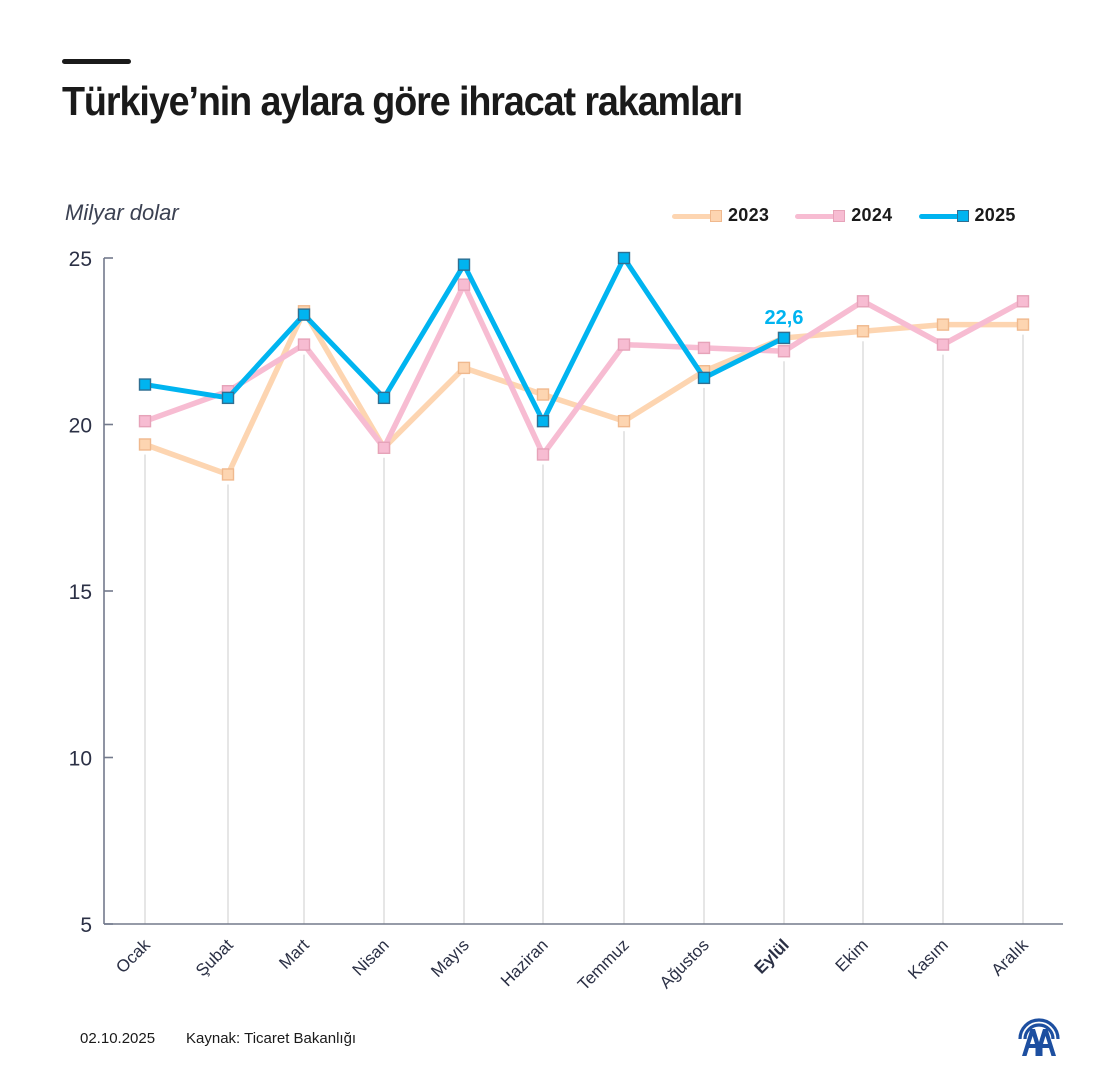 This screenshot has height=1092, width=1120. I want to click on chart-legend: 2023 2024 2025, so click(844, 215).